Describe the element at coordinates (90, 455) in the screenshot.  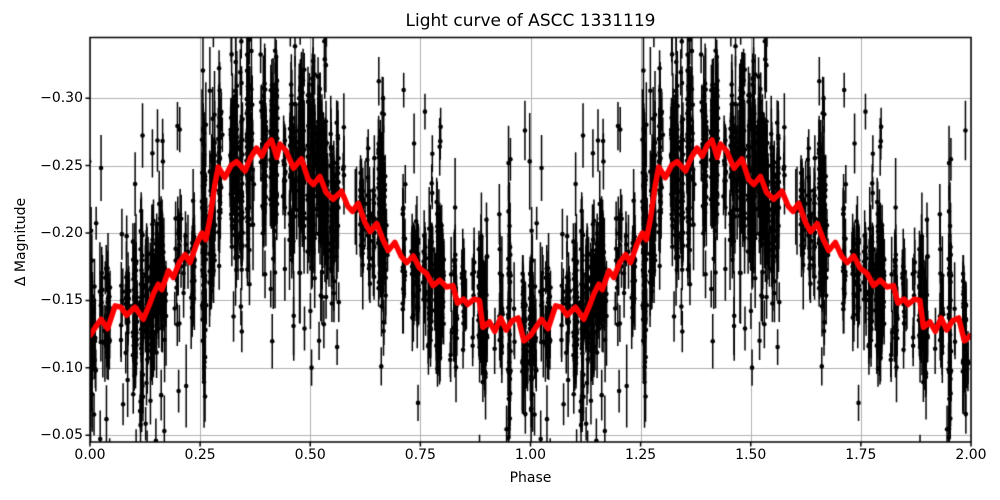
I see `x-tick-label: 0.00` at that location.